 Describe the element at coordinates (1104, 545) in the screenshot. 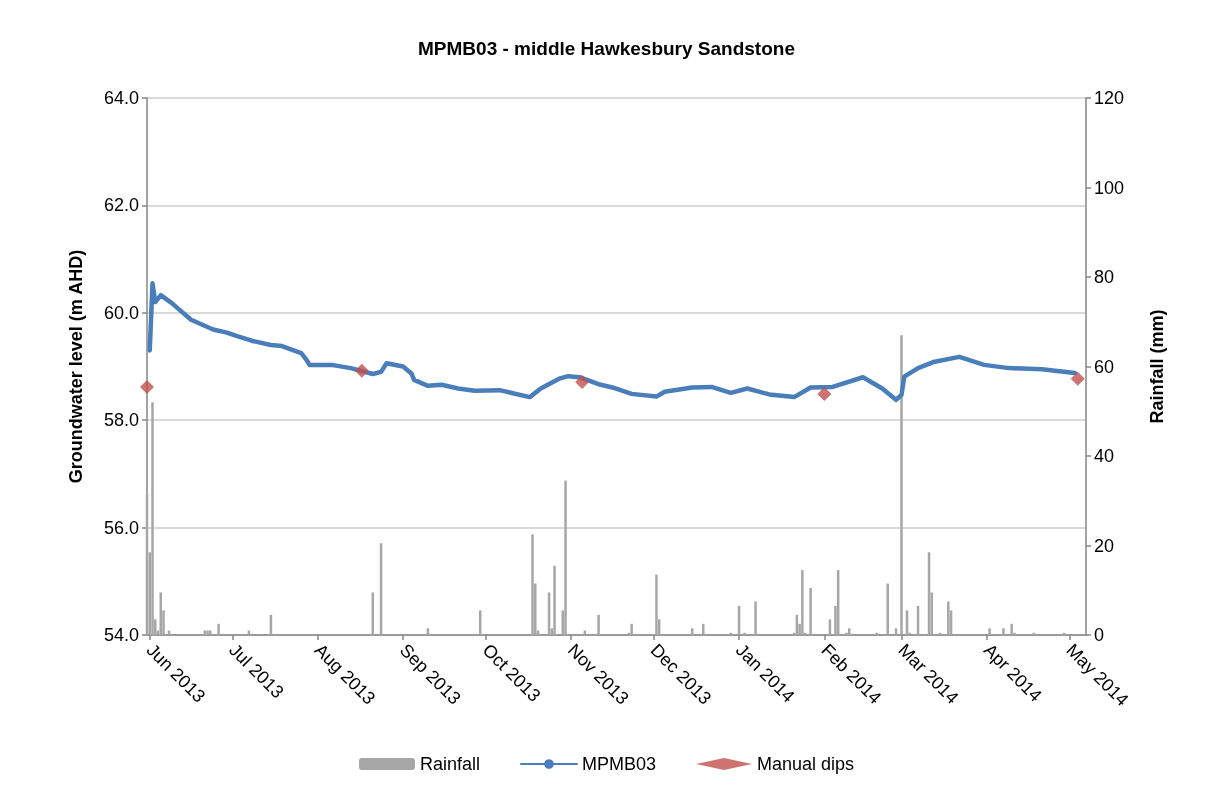

I see `y2-tick-label: 20` at that location.